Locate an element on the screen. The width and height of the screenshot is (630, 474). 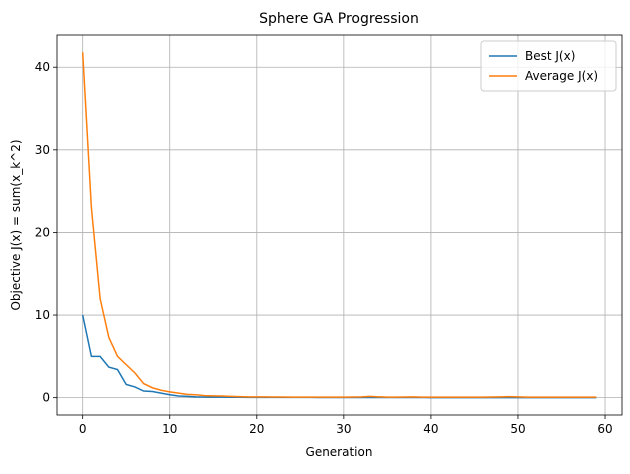
x-tick-label: 10 is located at coordinates (169, 429).